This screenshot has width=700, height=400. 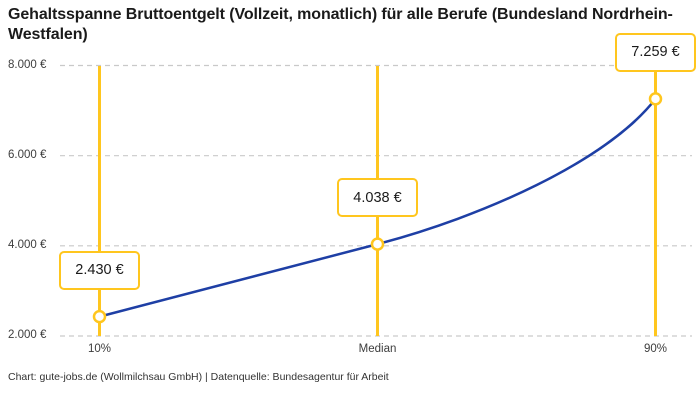 I want to click on data-point-90%, so click(x=655, y=99).